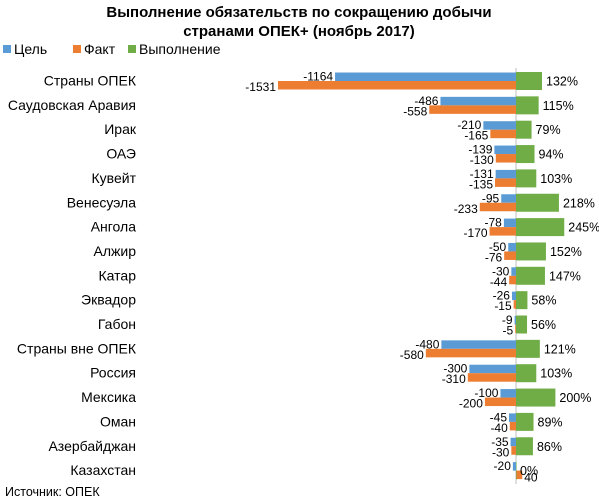 This screenshot has width=599, height=499. What do you see at coordinates (500, 442) in the screenshot?
I see `target-value-label: -35` at bounding box center [500, 442].